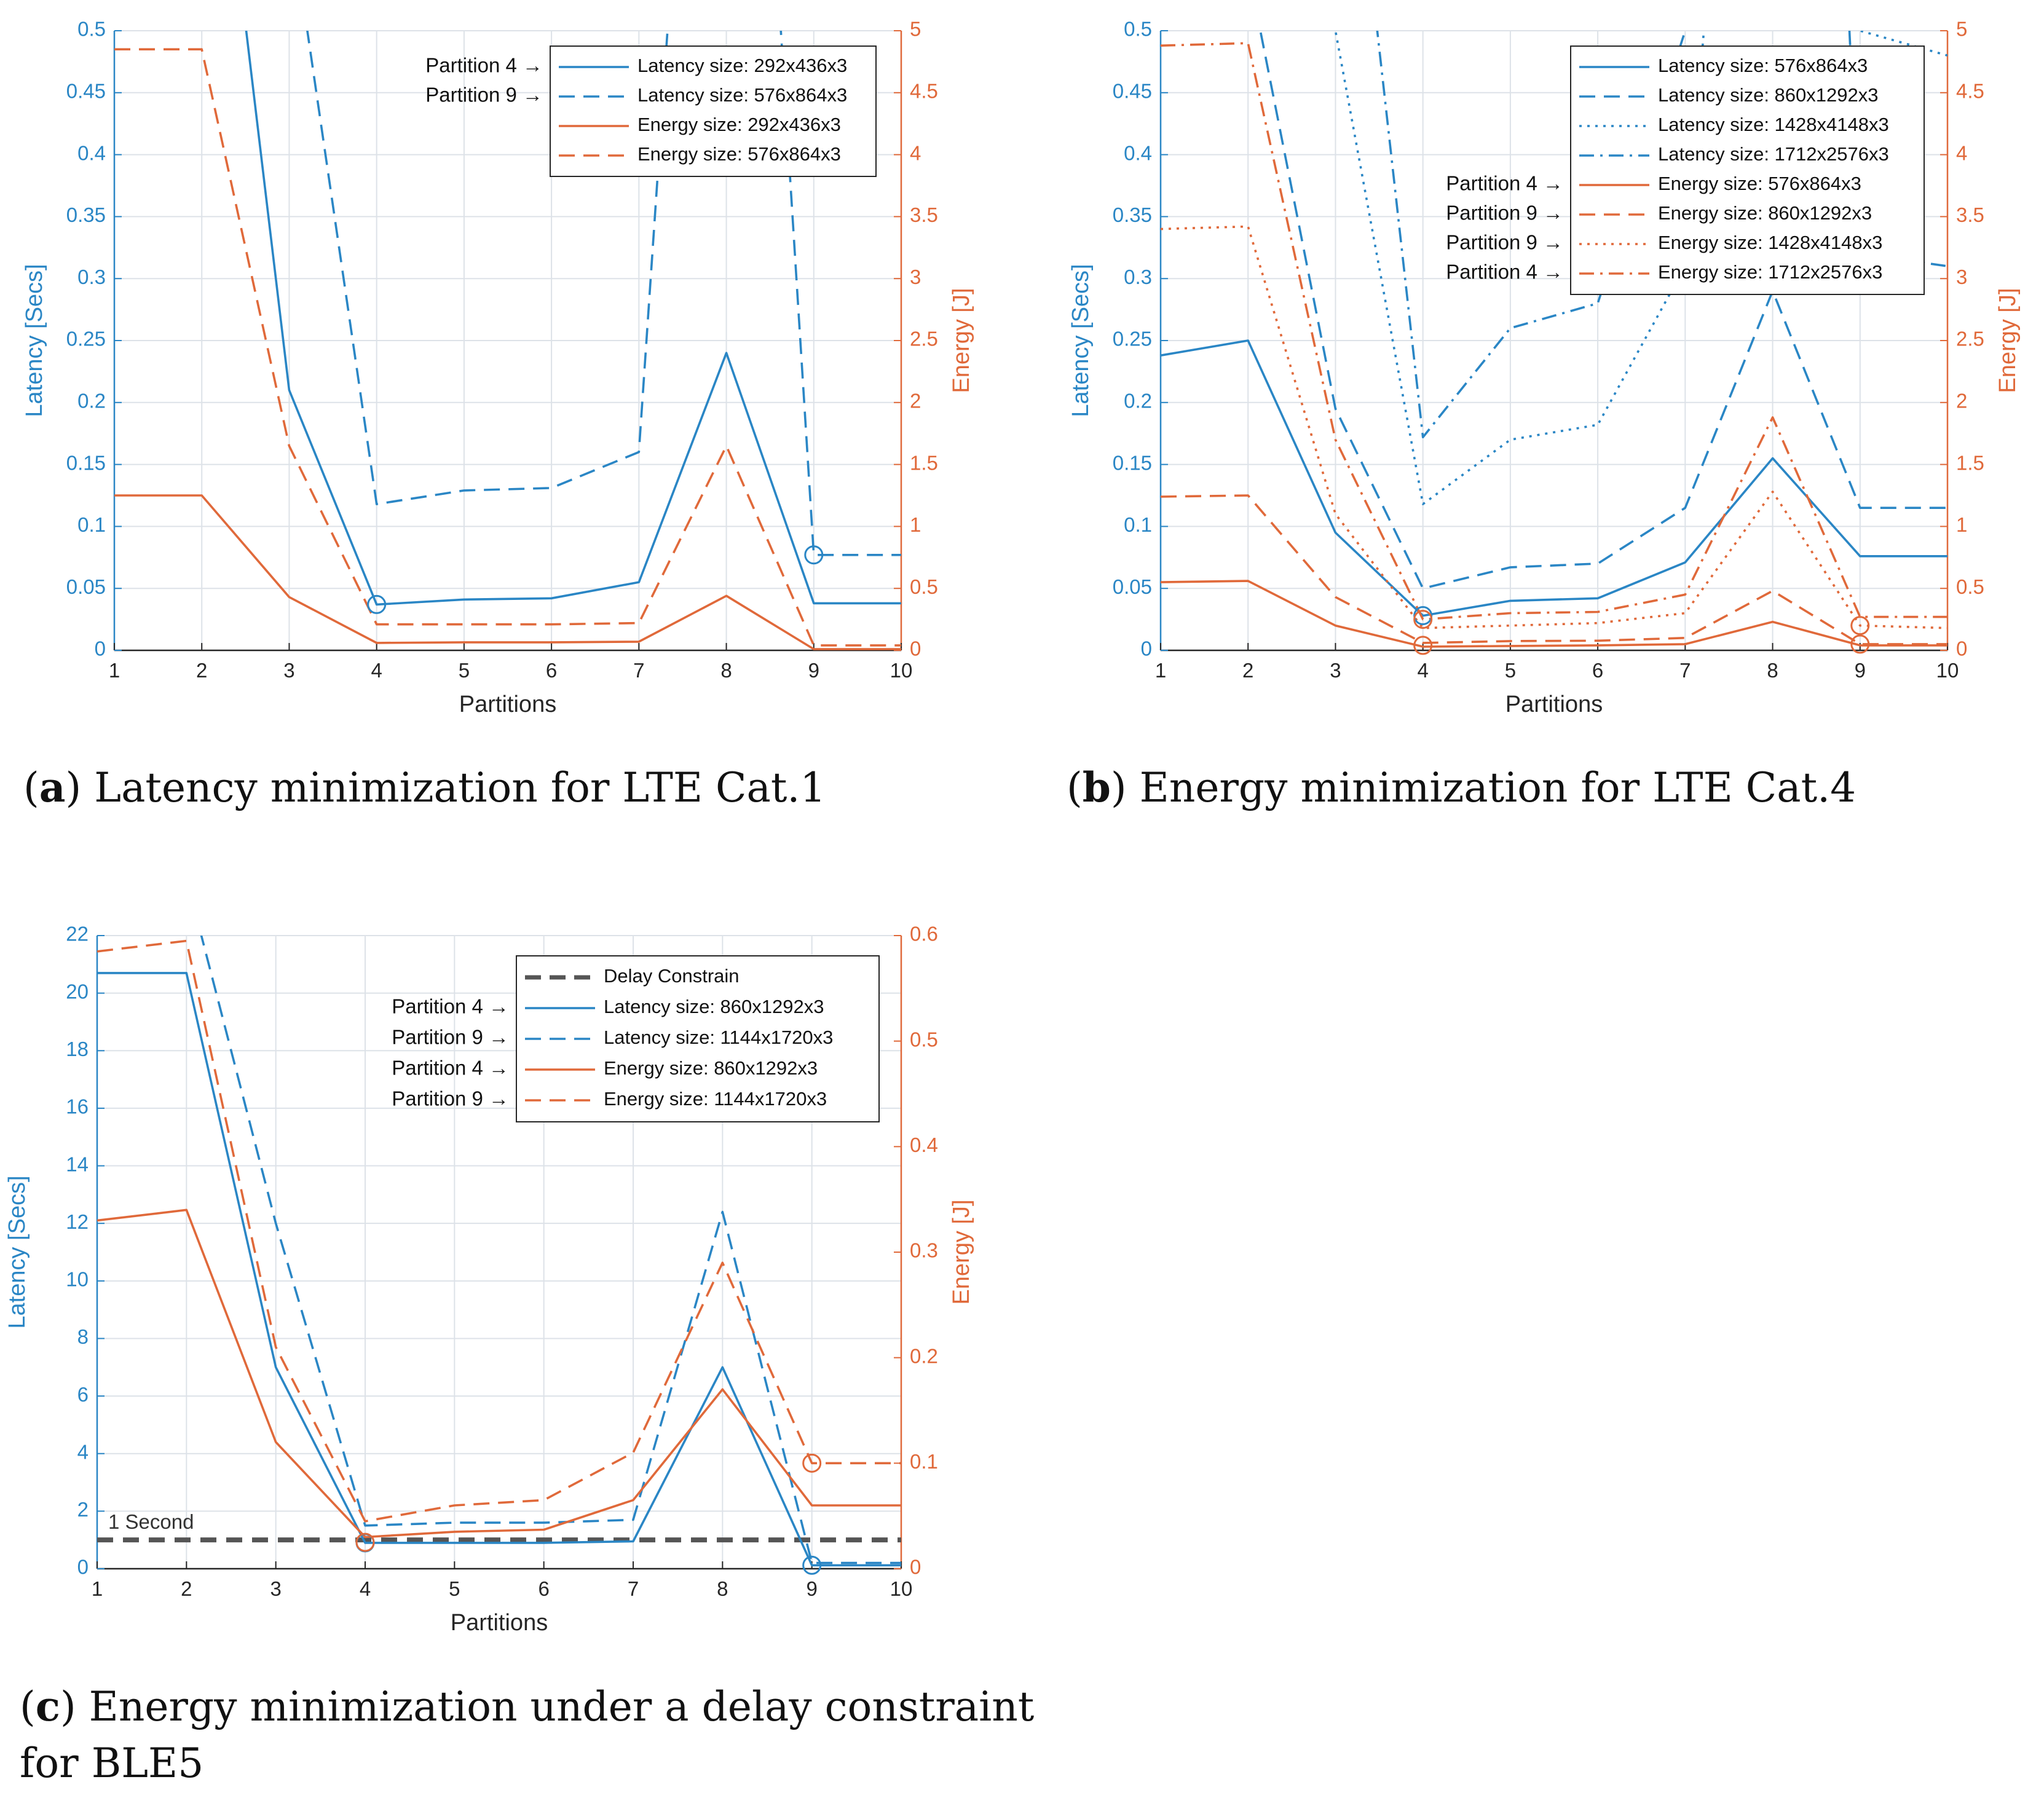  What do you see at coordinates (1961, 152) in the screenshot?
I see `y-tick-label-right: 4` at bounding box center [1961, 152].